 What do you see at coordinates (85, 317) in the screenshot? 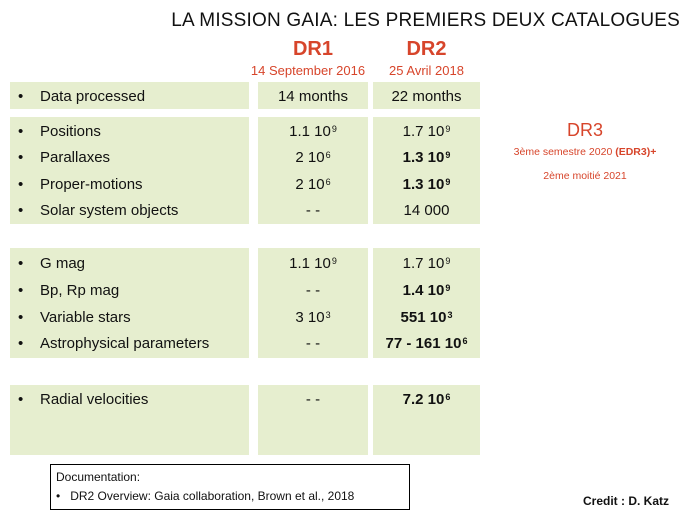
I see `row-label: Variable stars` at bounding box center [85, 317].